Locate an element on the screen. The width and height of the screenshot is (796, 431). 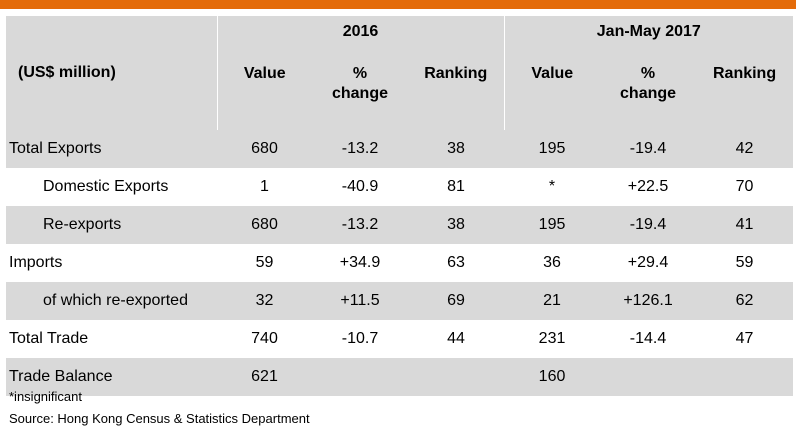
table-row-re-exports: Re-exports 680 -13.2 38 195 -19.4 41 is located at coordinates (400, 225).